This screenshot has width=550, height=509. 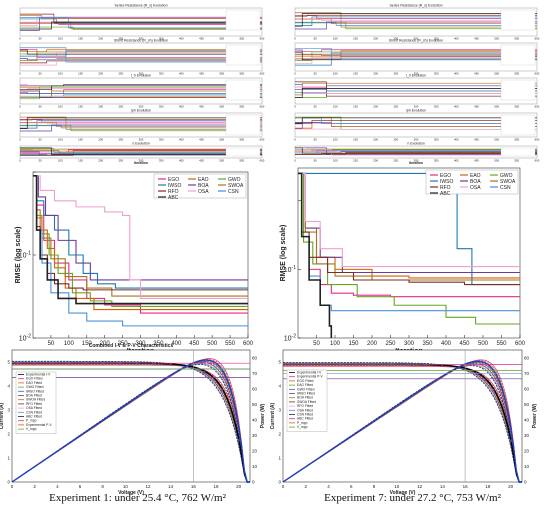 I want to click on convergence-right-xtick-label: 400, so click(x=446, y=344).